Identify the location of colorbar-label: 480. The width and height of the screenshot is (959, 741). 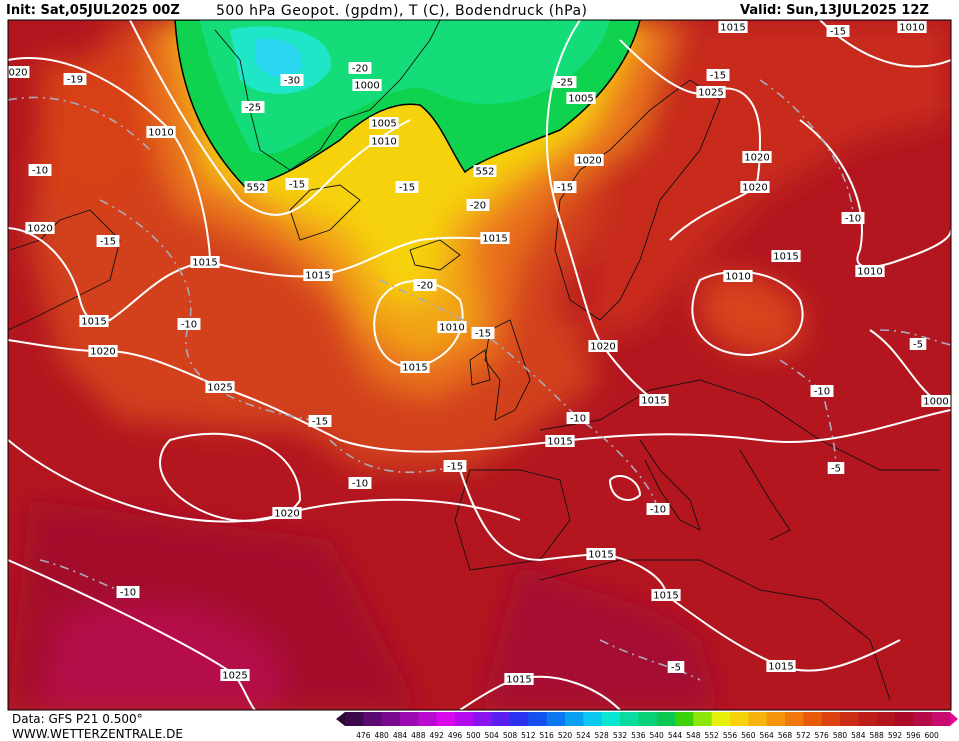
(382, 735).